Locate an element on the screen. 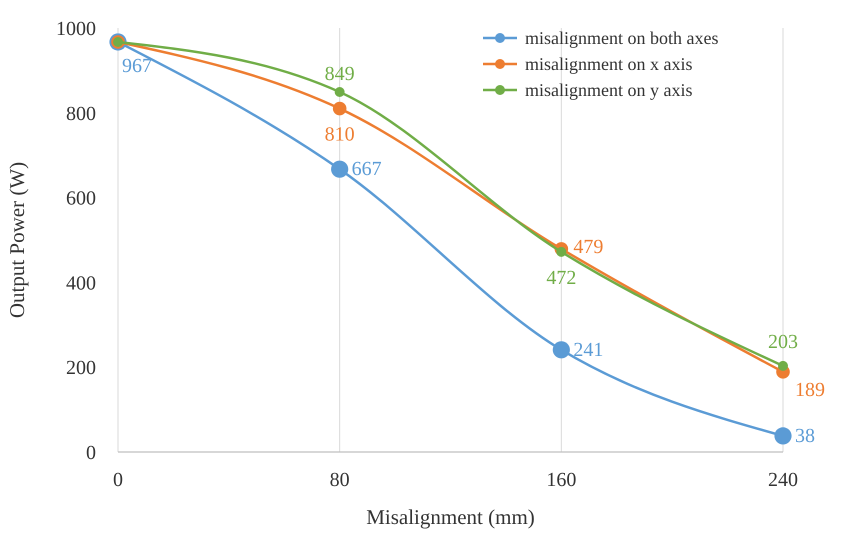 Image resolution: width=842 pixels, height=536 pixels. data-label: 479 is located at coordinates (588, 247).